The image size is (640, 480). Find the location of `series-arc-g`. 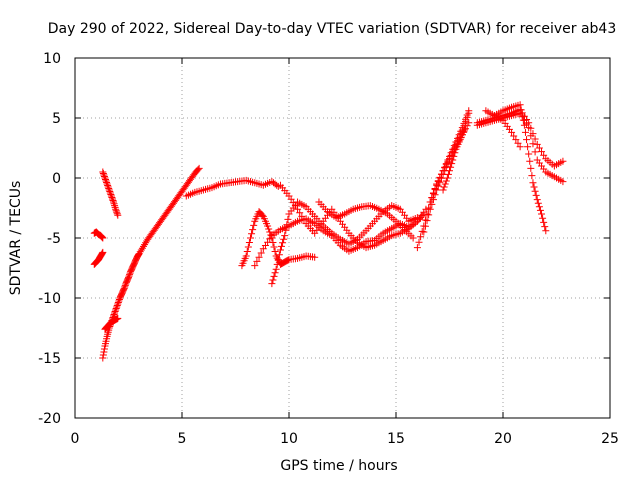

series-arc-g is located at coordinates (344, 243).